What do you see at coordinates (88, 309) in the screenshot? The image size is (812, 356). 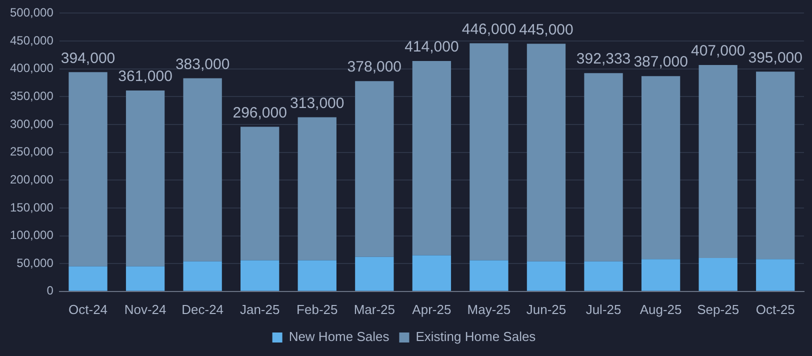 I see `x-tick-label: Oct-24` at bounding box center [88, 309].